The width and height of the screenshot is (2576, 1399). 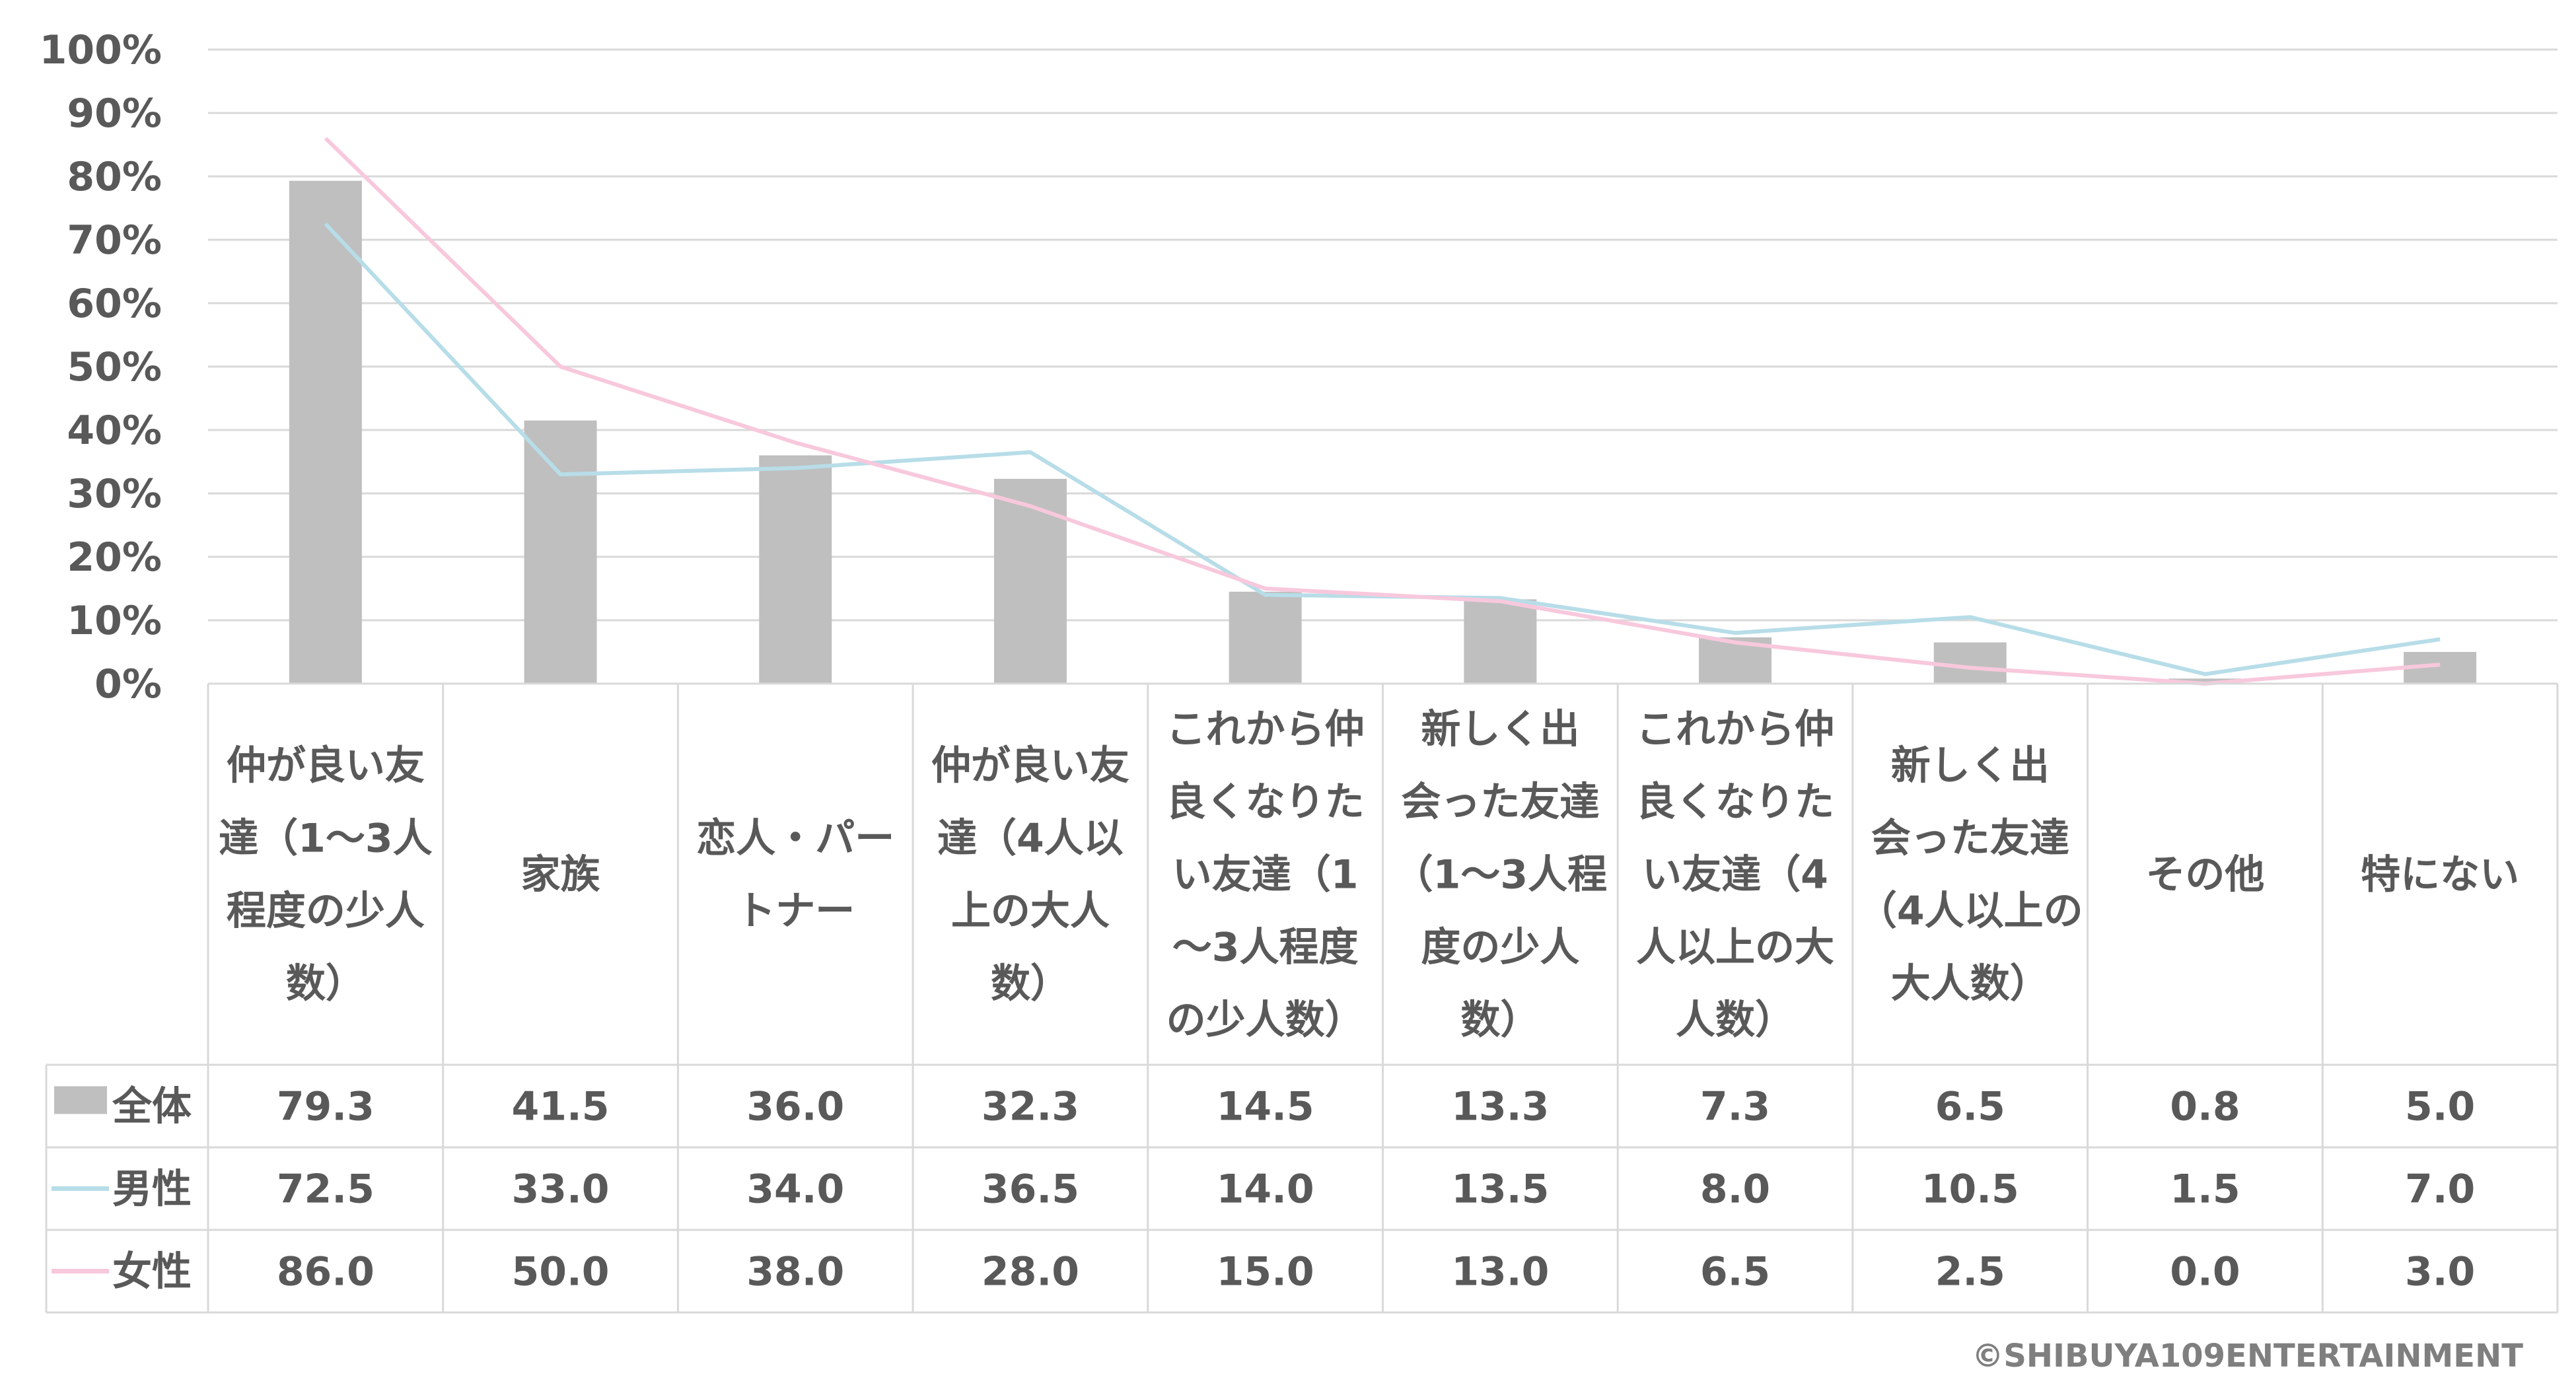 I want to click on y-tick-label: 50%, so click(x=114, y=367).